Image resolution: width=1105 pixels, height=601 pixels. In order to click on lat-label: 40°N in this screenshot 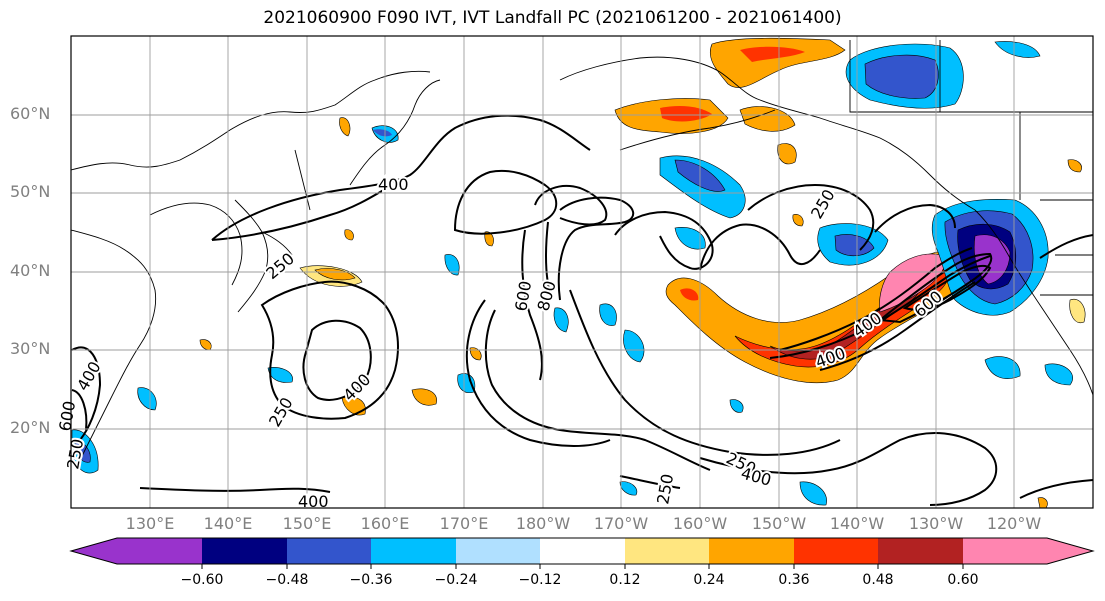, I will do `click(30, 270)`.